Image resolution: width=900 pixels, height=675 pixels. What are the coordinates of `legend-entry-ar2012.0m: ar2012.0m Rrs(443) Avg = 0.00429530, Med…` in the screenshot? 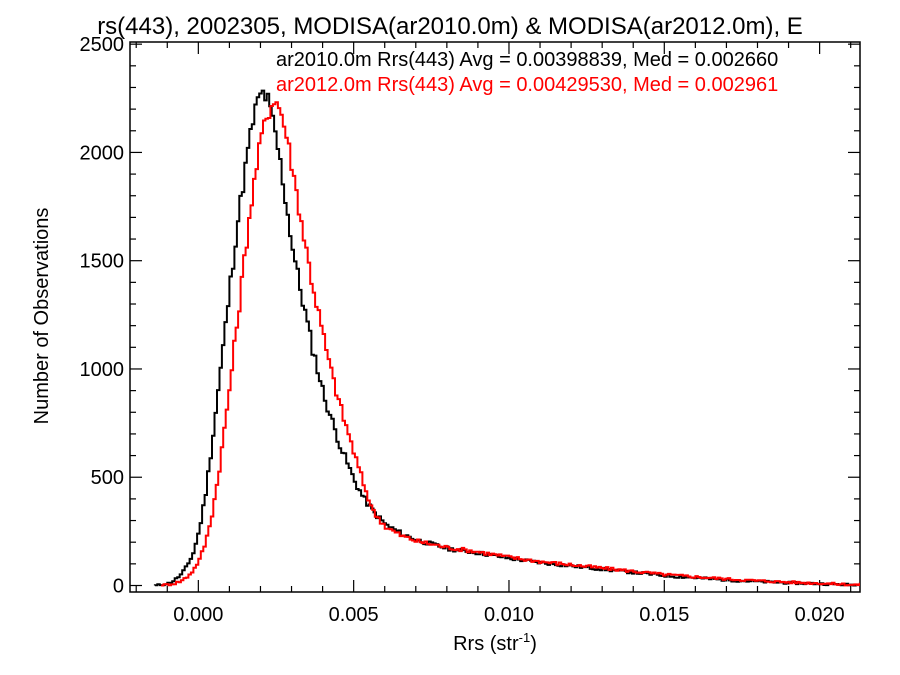 It's located at (527, 85).